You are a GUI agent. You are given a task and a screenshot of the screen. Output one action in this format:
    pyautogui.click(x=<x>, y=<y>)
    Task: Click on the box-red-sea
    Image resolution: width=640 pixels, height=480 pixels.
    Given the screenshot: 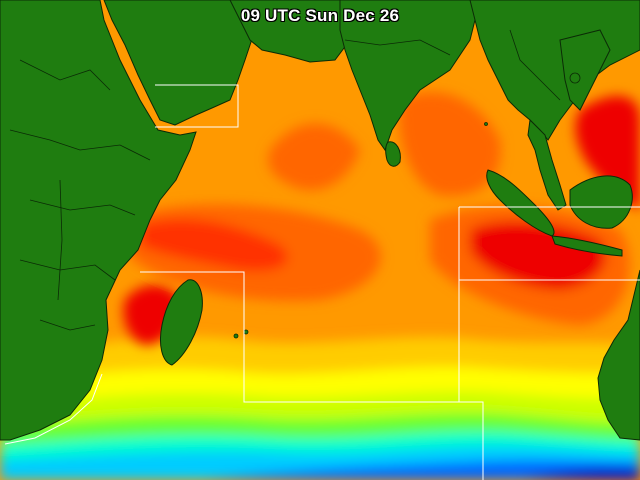 What is the action you would take?
    pyautogui.click(x=197, y=106)
    